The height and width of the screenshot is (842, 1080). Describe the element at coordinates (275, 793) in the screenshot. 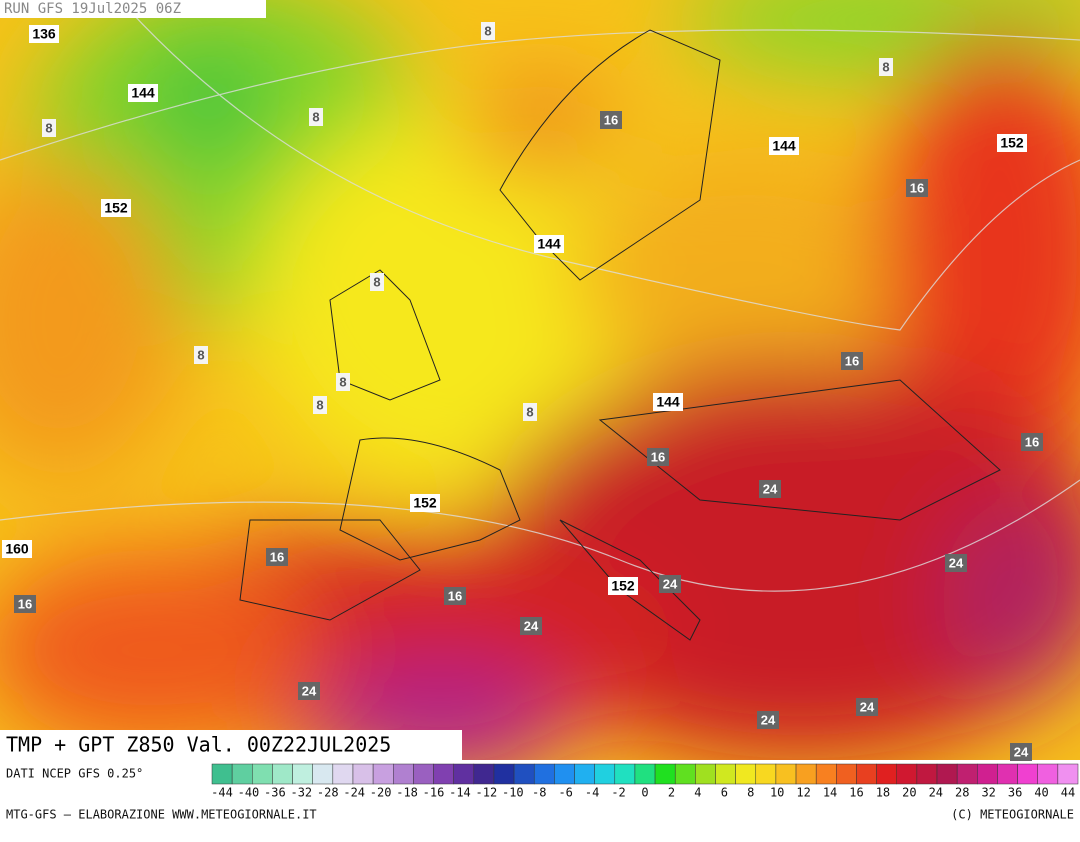

I see `colorbar-label: -36` at that location.